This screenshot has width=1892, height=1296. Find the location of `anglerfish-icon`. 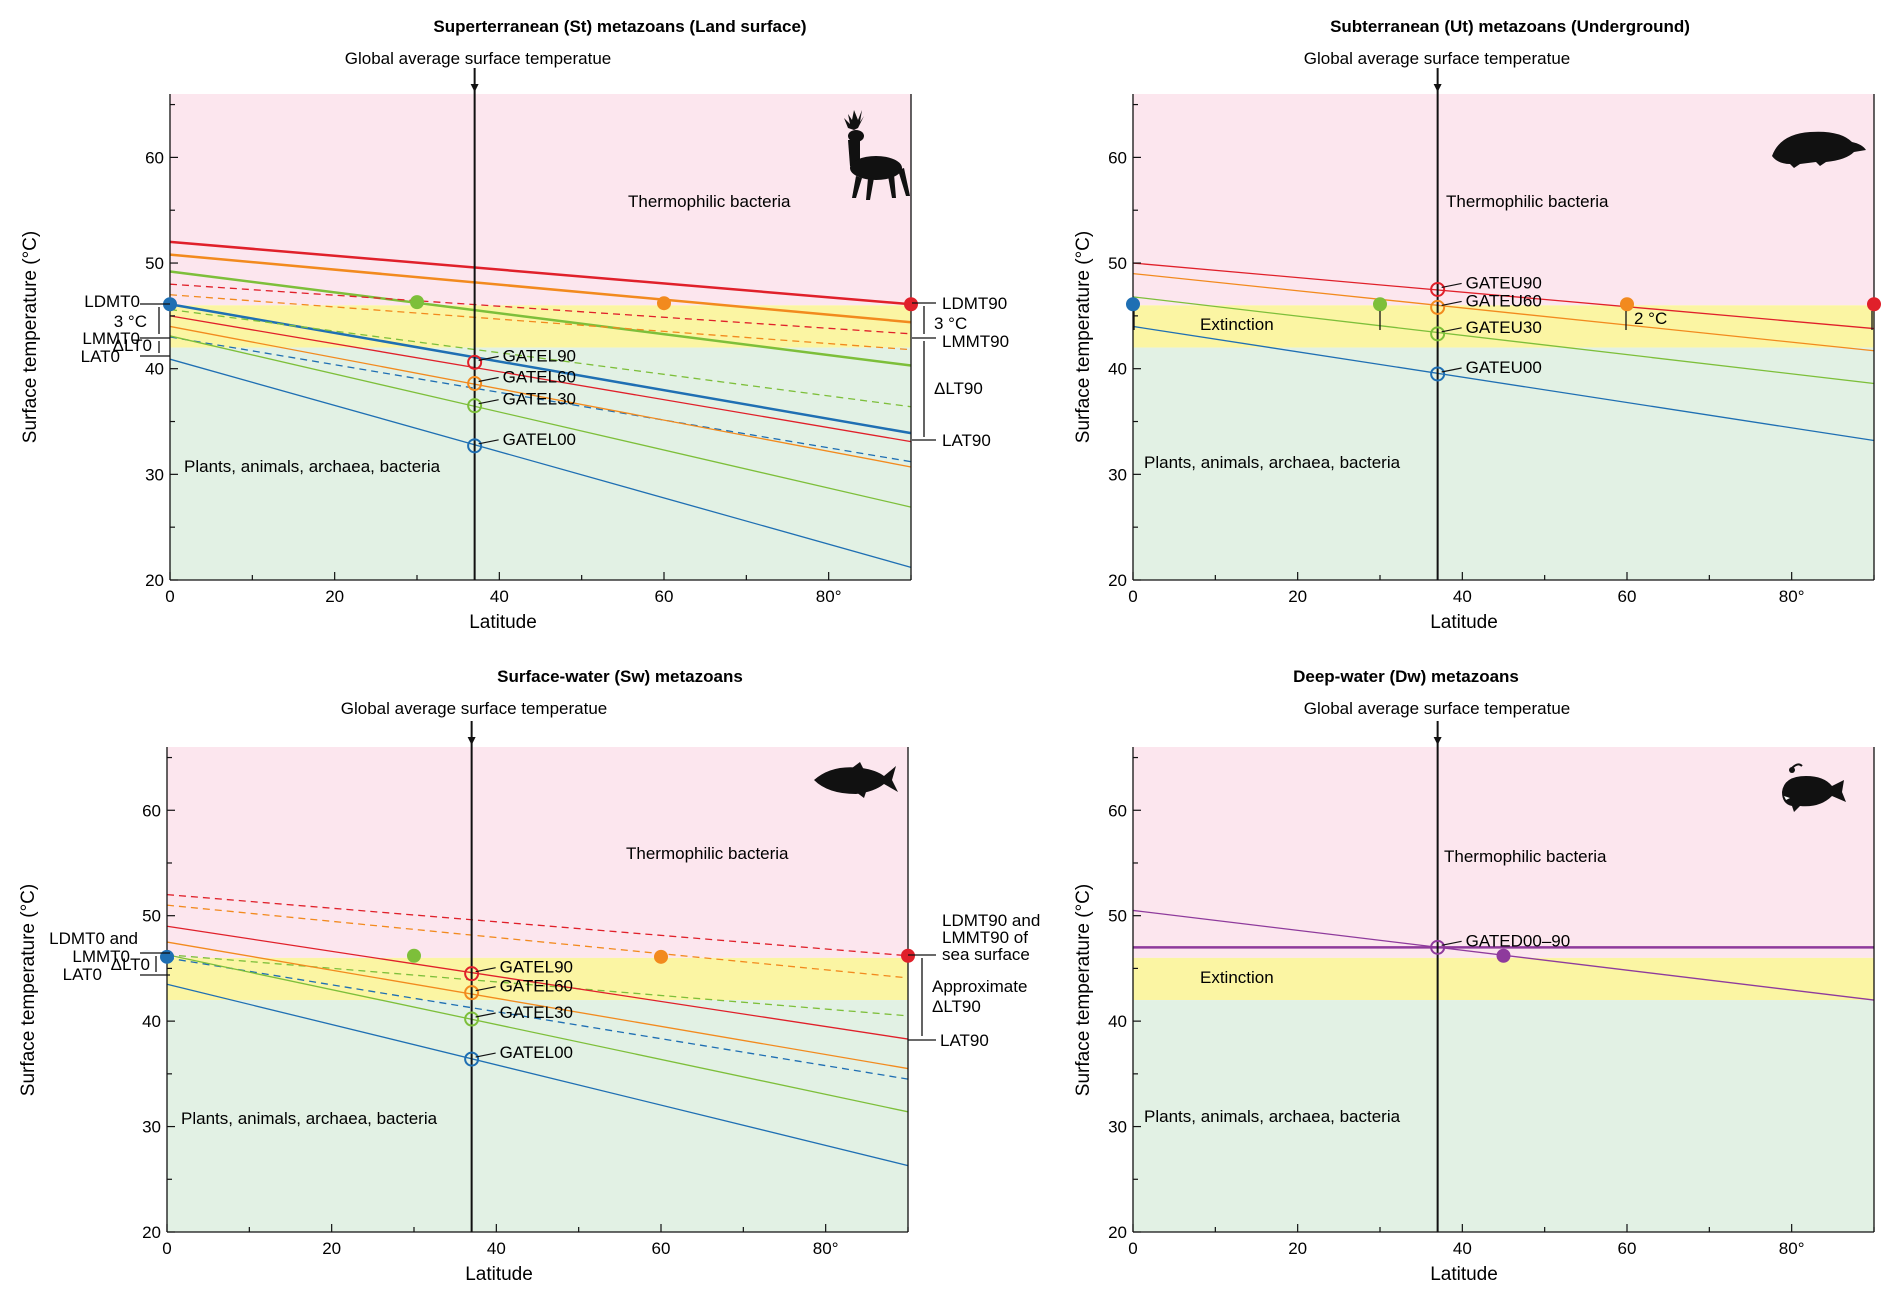

anglerfish-icon is located at coordinates (1814, 787).